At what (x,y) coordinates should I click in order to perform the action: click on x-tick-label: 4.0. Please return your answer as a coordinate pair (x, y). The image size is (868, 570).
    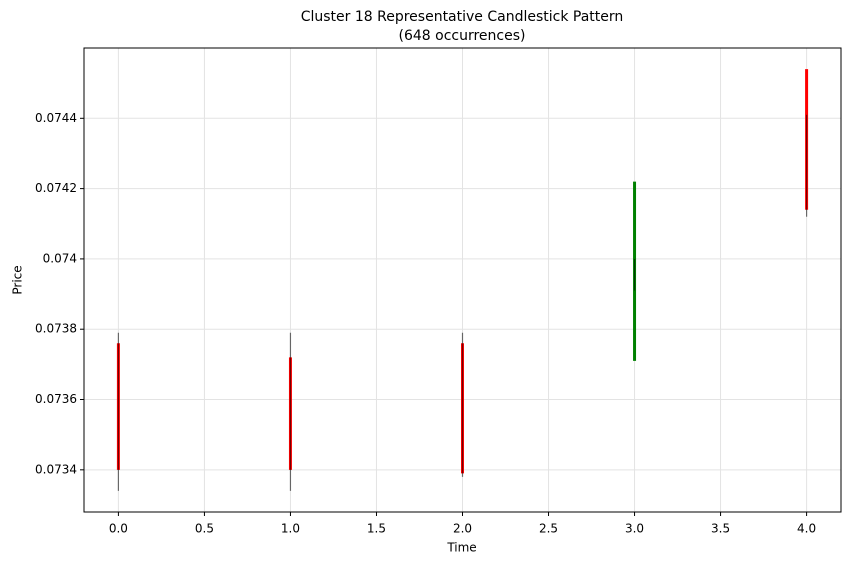
    Looking at the image, I should click on (806, 529).